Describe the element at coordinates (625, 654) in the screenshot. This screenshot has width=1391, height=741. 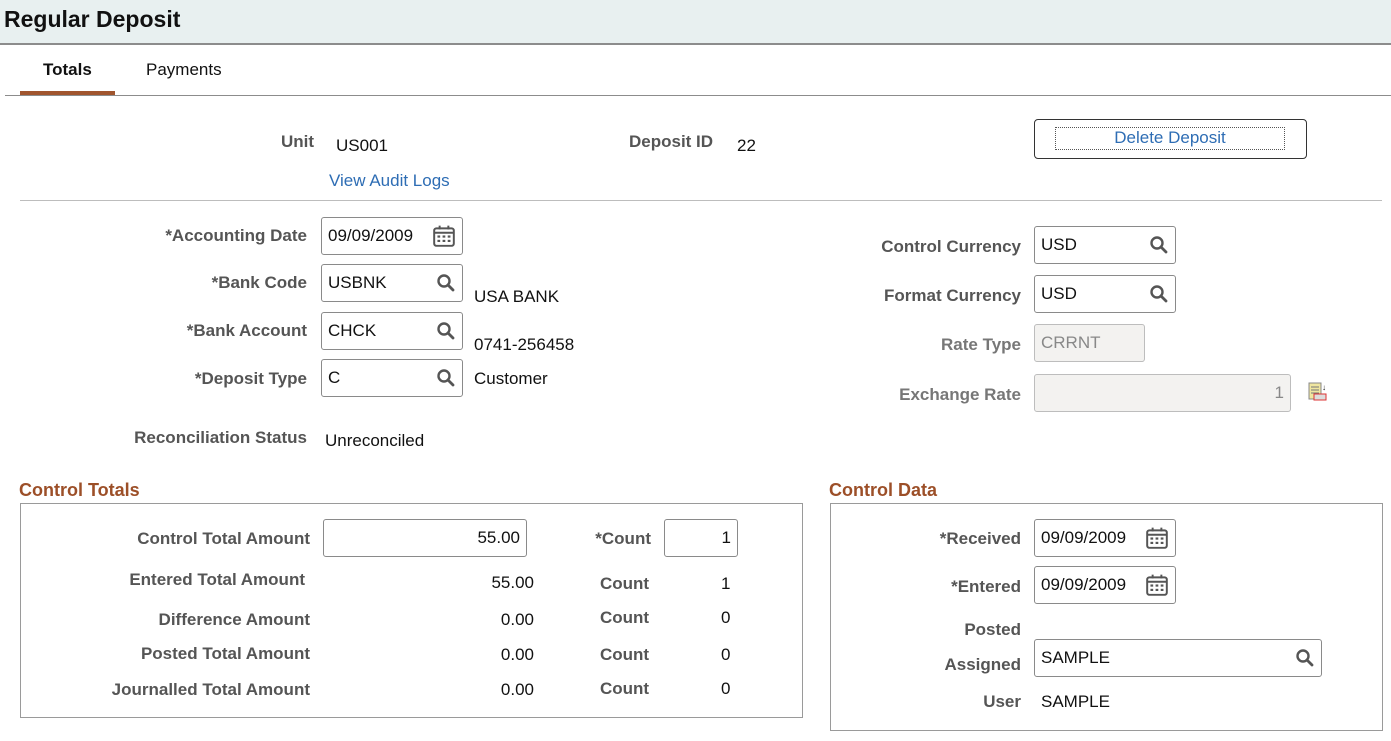
I see `posted-count-label: Count` at that location.